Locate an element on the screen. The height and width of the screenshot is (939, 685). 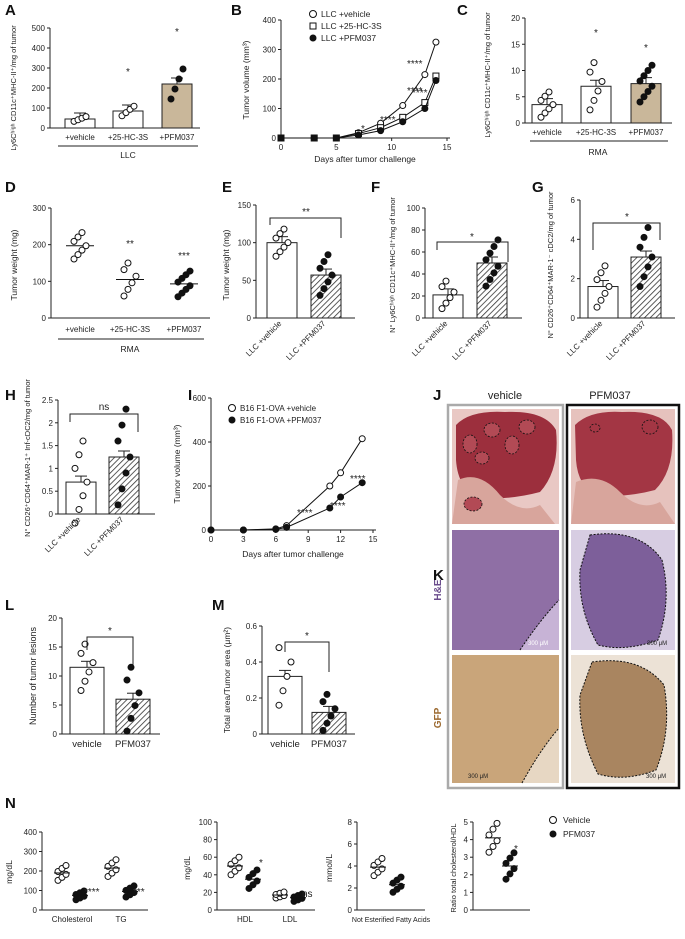
y-tick-label: 3 is located at coordinates (466, 857).